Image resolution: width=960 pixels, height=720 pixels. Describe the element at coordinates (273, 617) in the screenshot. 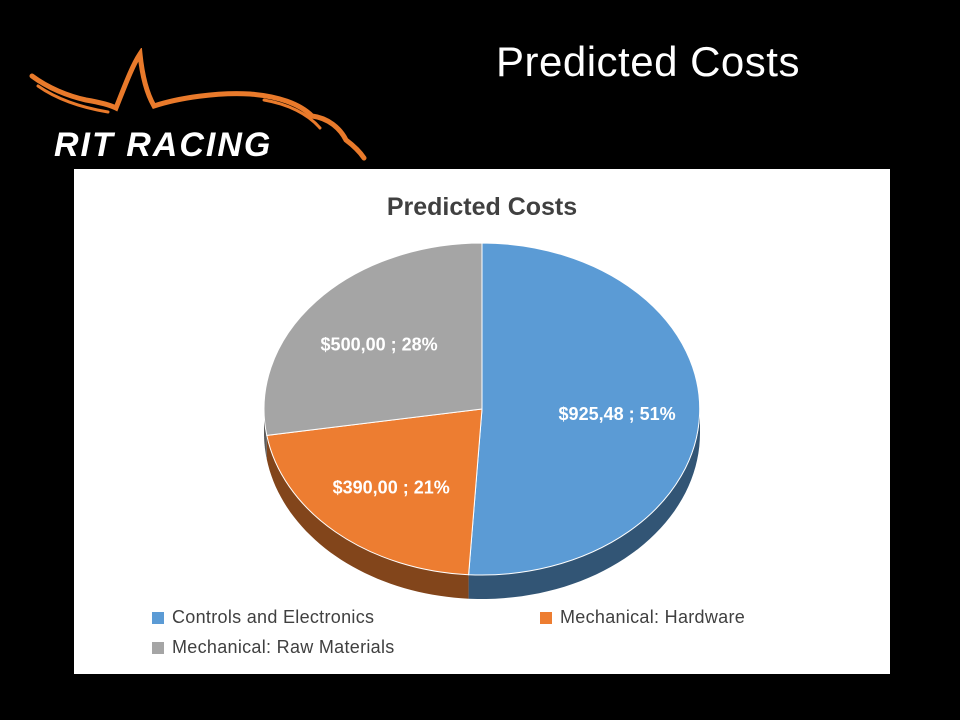

I see `legend-label: Controls and Electronics` at that location.